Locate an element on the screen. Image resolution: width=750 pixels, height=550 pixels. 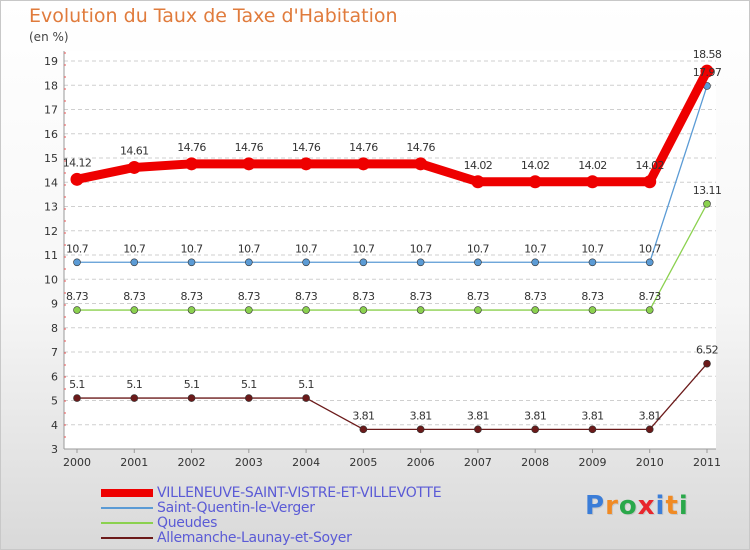
brand-logo: Proxiti is located at coordinates (637, 506).